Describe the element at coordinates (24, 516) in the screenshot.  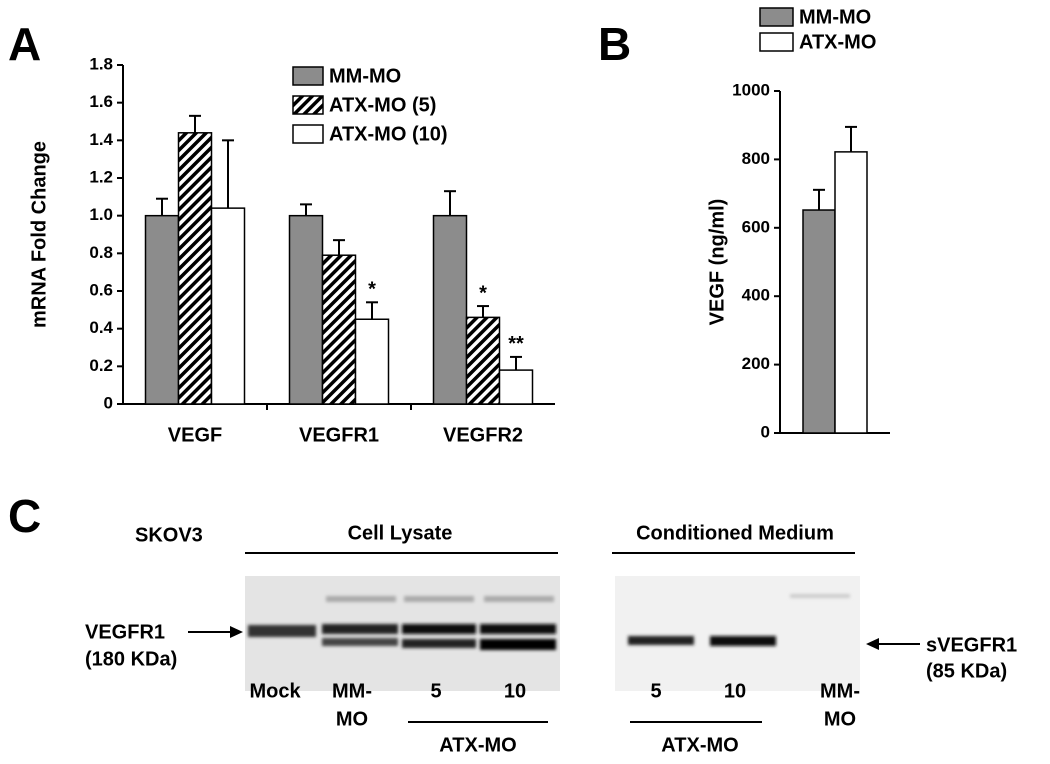
I see `panel-letter: C` at that location.